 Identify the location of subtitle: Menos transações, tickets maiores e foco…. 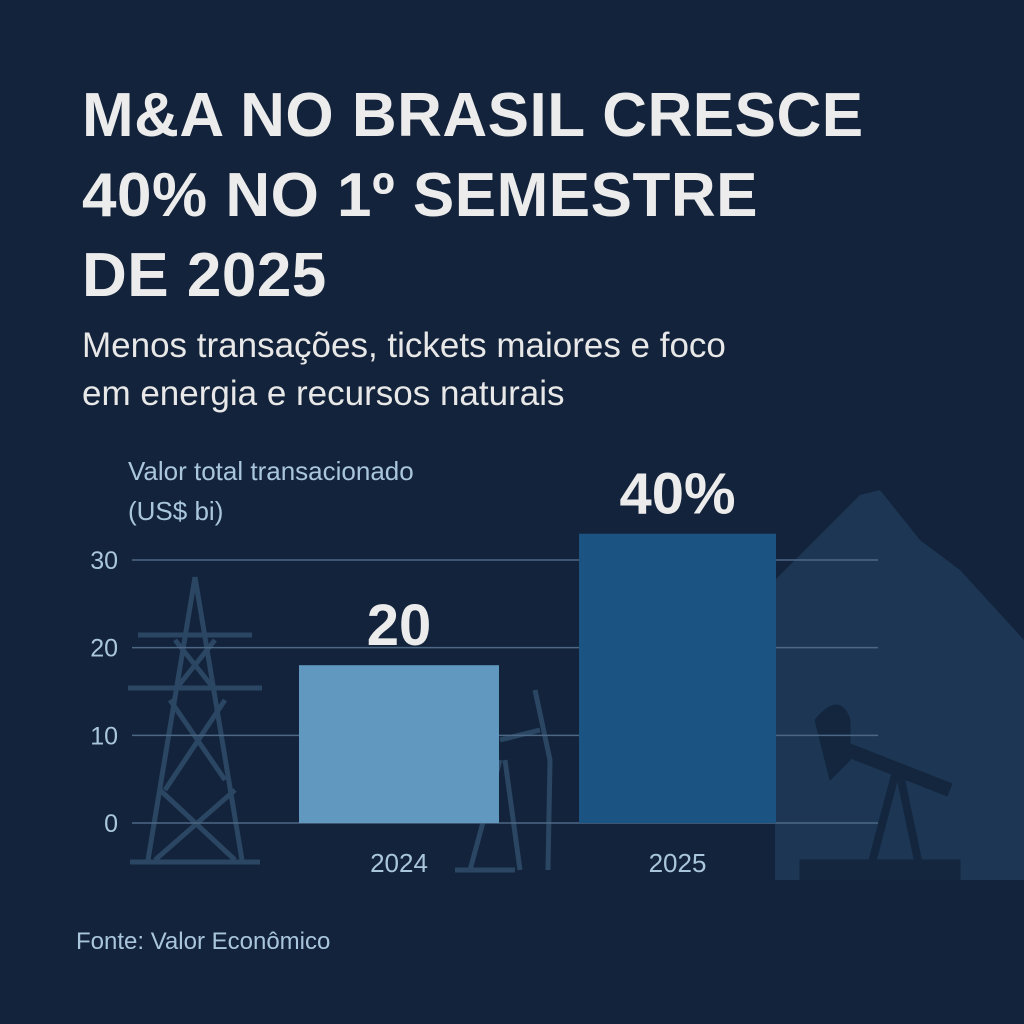
(404, 370).